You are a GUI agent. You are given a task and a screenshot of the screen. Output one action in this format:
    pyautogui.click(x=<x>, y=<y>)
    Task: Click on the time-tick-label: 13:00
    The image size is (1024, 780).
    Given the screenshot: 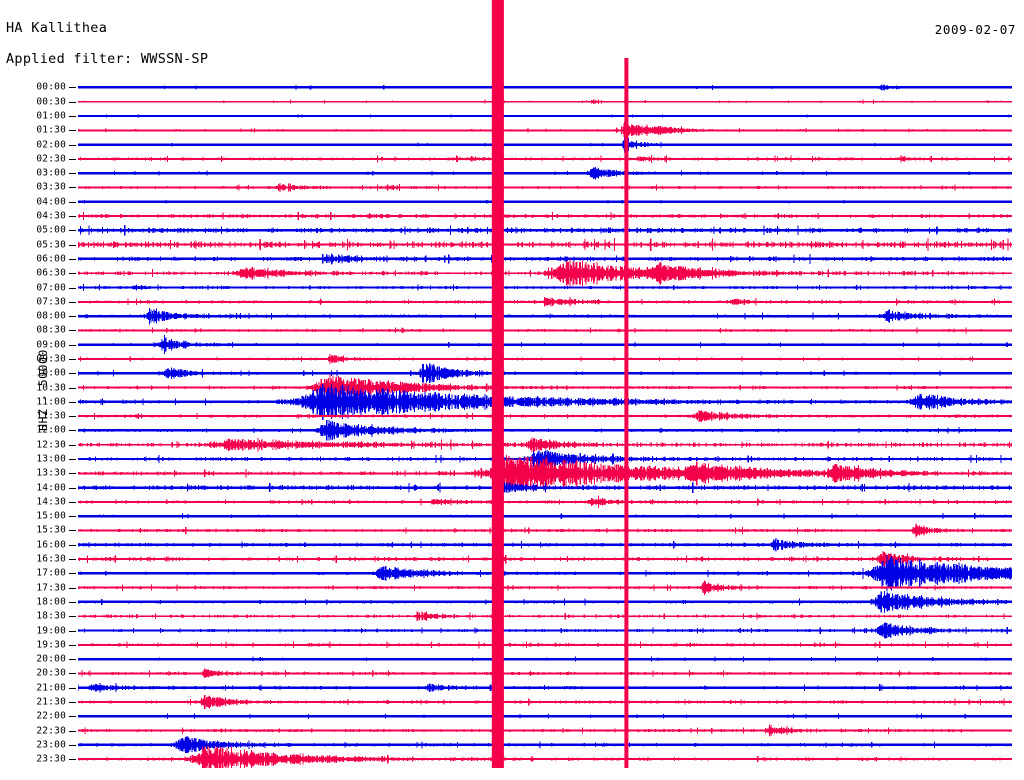 What is the action you would take?
    pyautogui.click(x=51, y=459)
    